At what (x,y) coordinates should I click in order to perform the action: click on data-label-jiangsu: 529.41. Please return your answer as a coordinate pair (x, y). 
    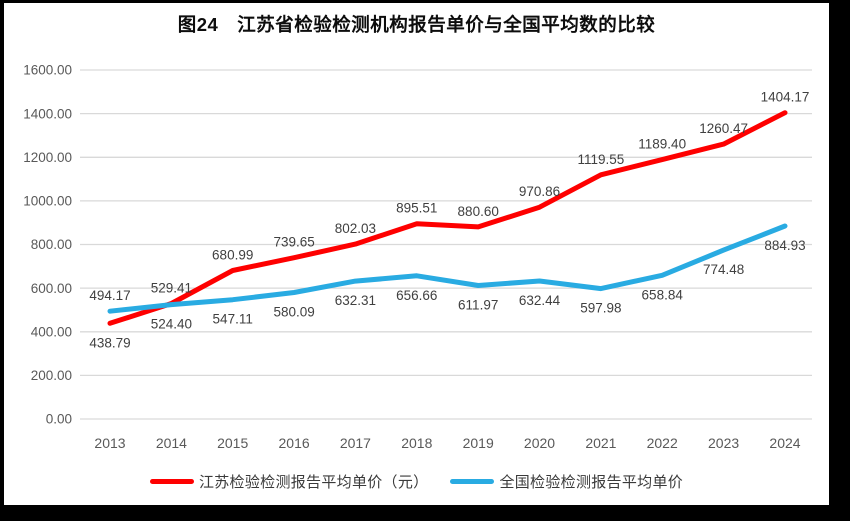
    Looking at the image, I should click on (171, 288).